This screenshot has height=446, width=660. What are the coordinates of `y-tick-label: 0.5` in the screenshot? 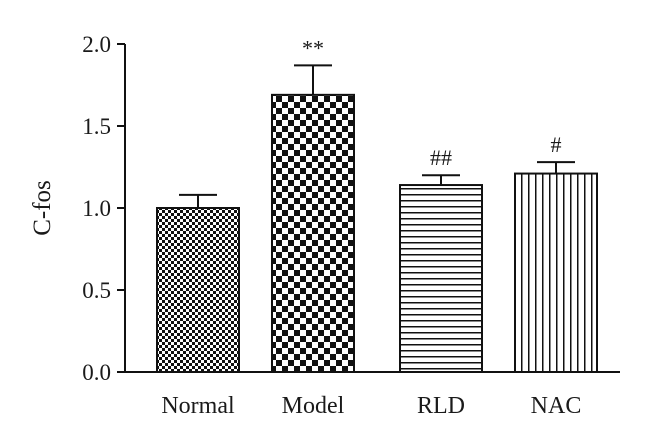 It's located at (96, 290).